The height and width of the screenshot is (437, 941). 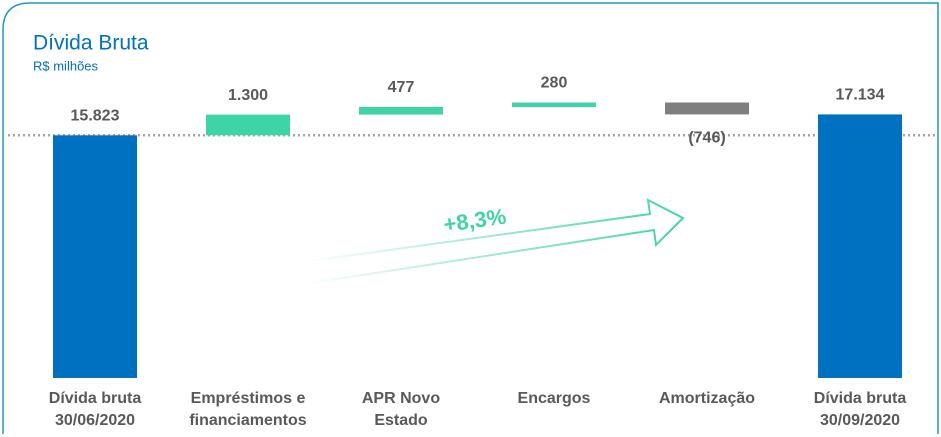 I want to click on x-tick-label: APR Novo Estado, so click(x=401, y=409).